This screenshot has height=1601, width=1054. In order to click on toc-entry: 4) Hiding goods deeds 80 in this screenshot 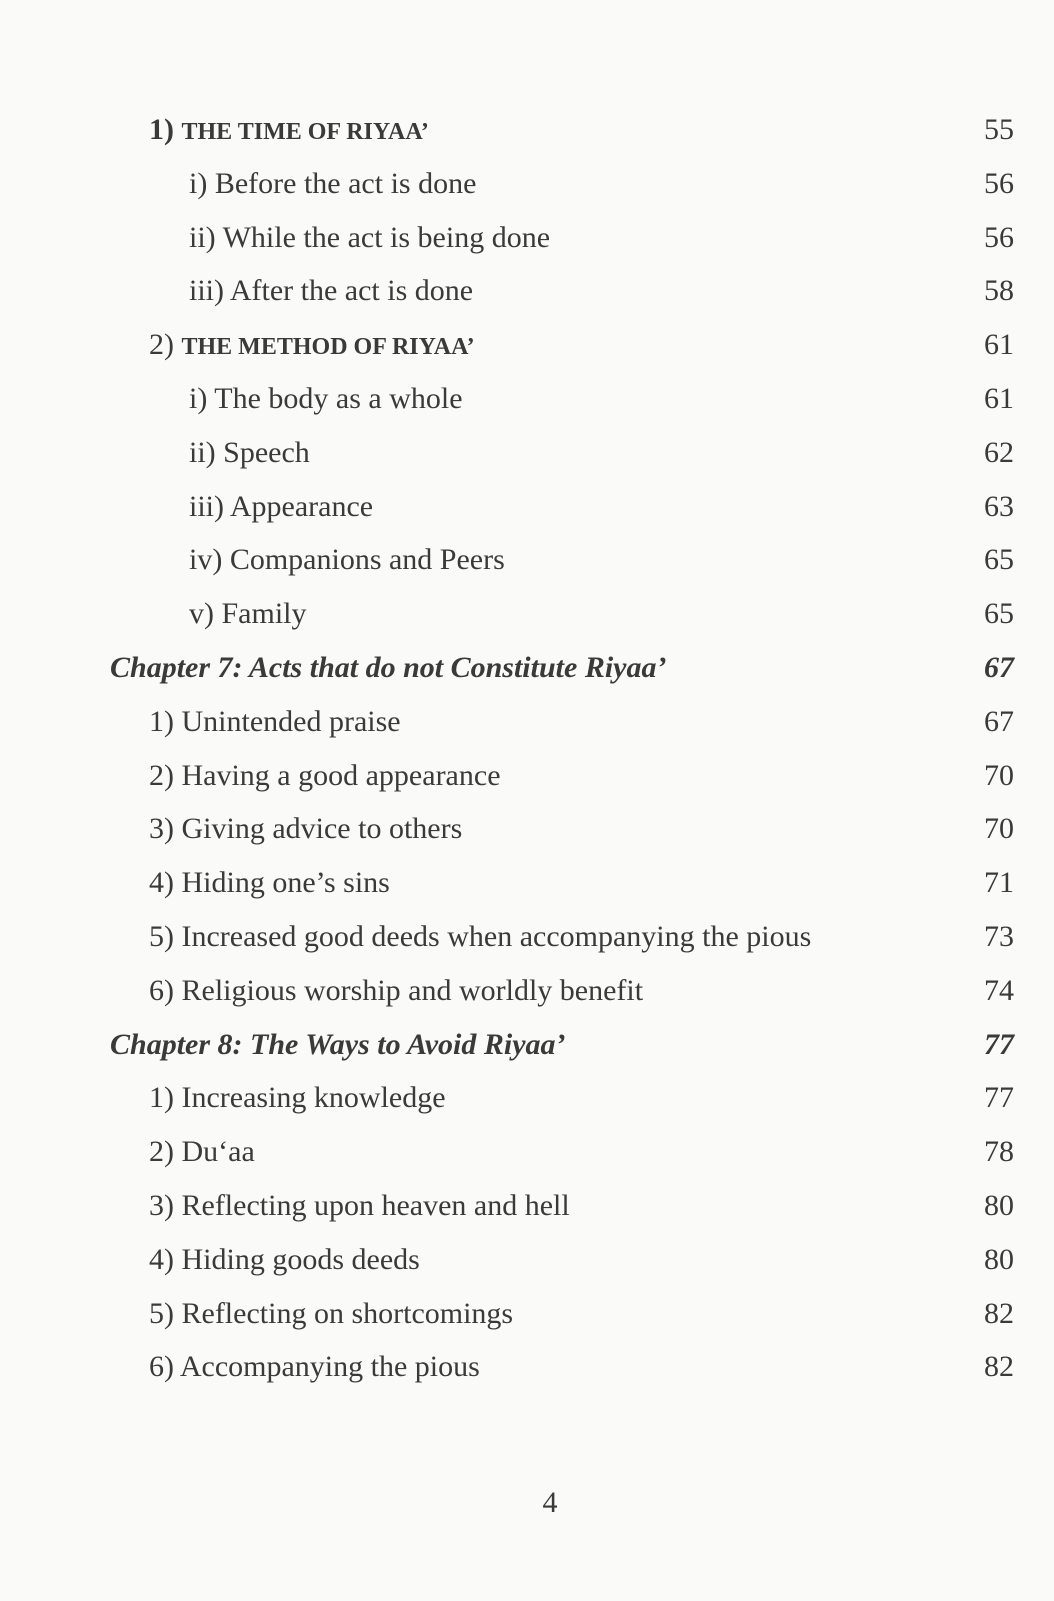, I will do `click(527, 1260)`.